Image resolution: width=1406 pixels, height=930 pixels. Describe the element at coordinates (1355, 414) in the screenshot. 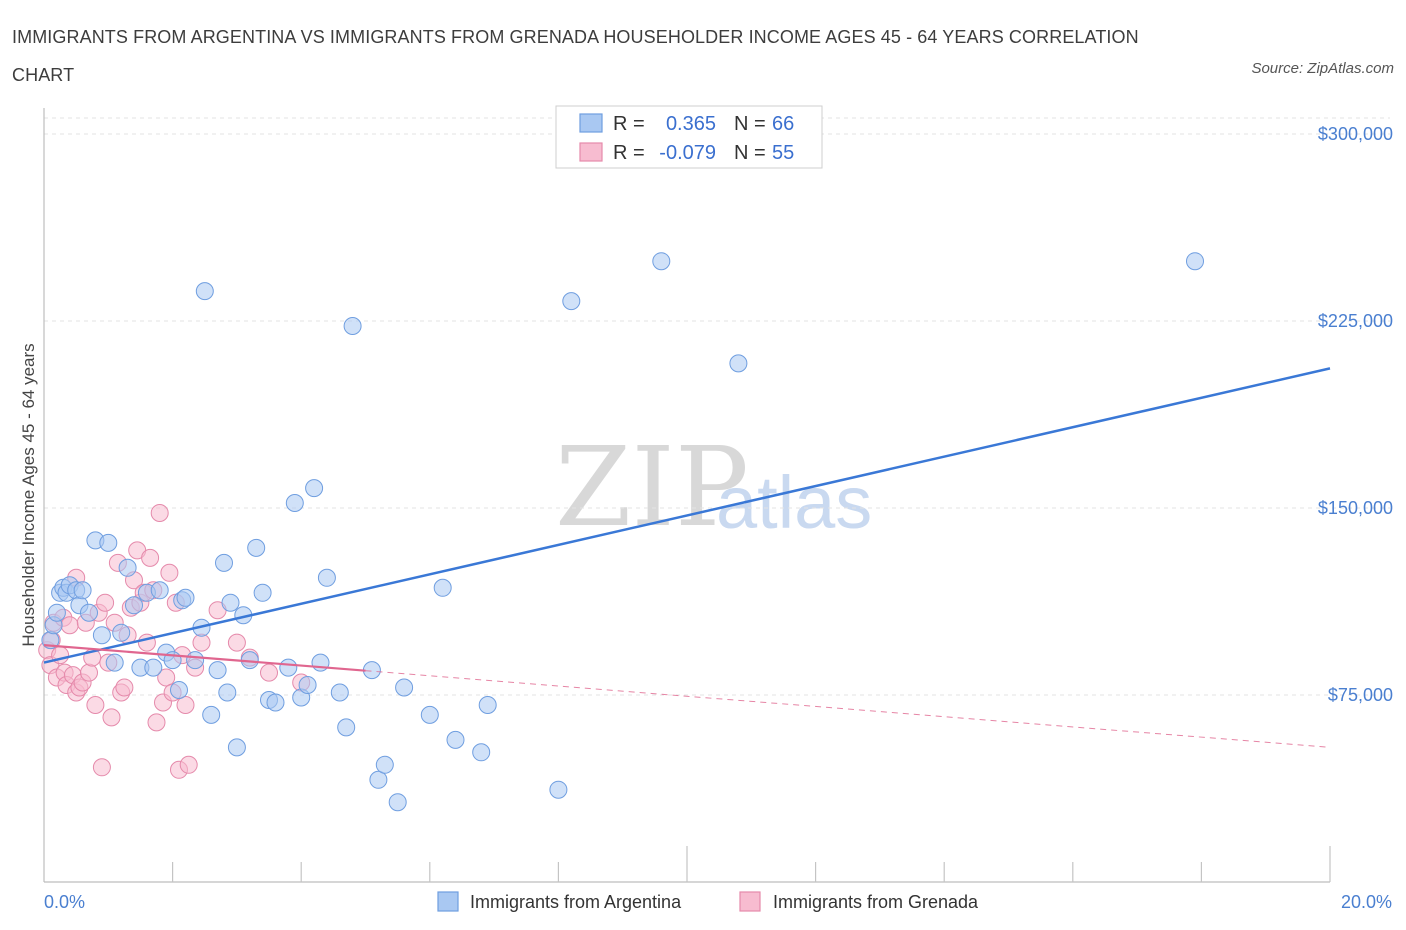

I see `y-tick-labels: $75,000 $150,000 $225,000 $300,000` at that location.